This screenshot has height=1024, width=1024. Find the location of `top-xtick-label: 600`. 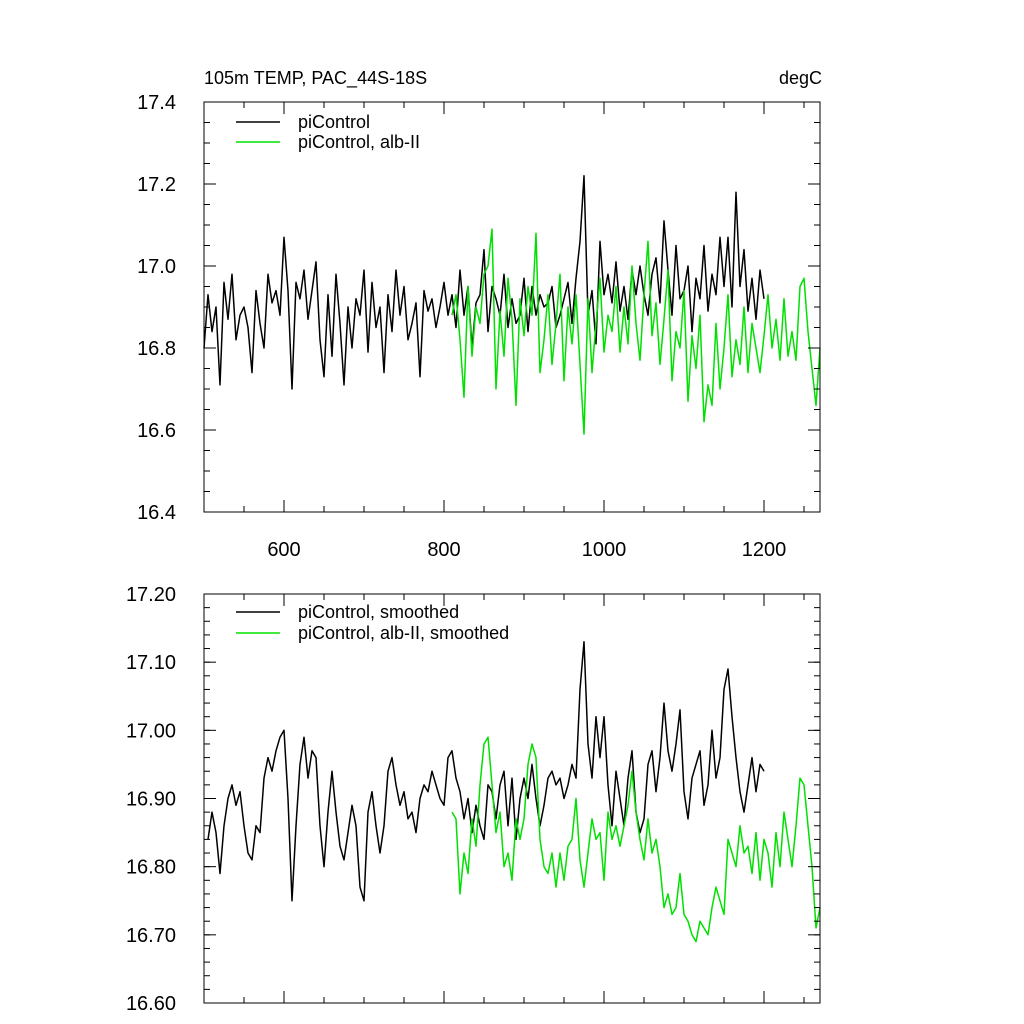

top-xtick-label: 600 is located at coordinates (283, 550).